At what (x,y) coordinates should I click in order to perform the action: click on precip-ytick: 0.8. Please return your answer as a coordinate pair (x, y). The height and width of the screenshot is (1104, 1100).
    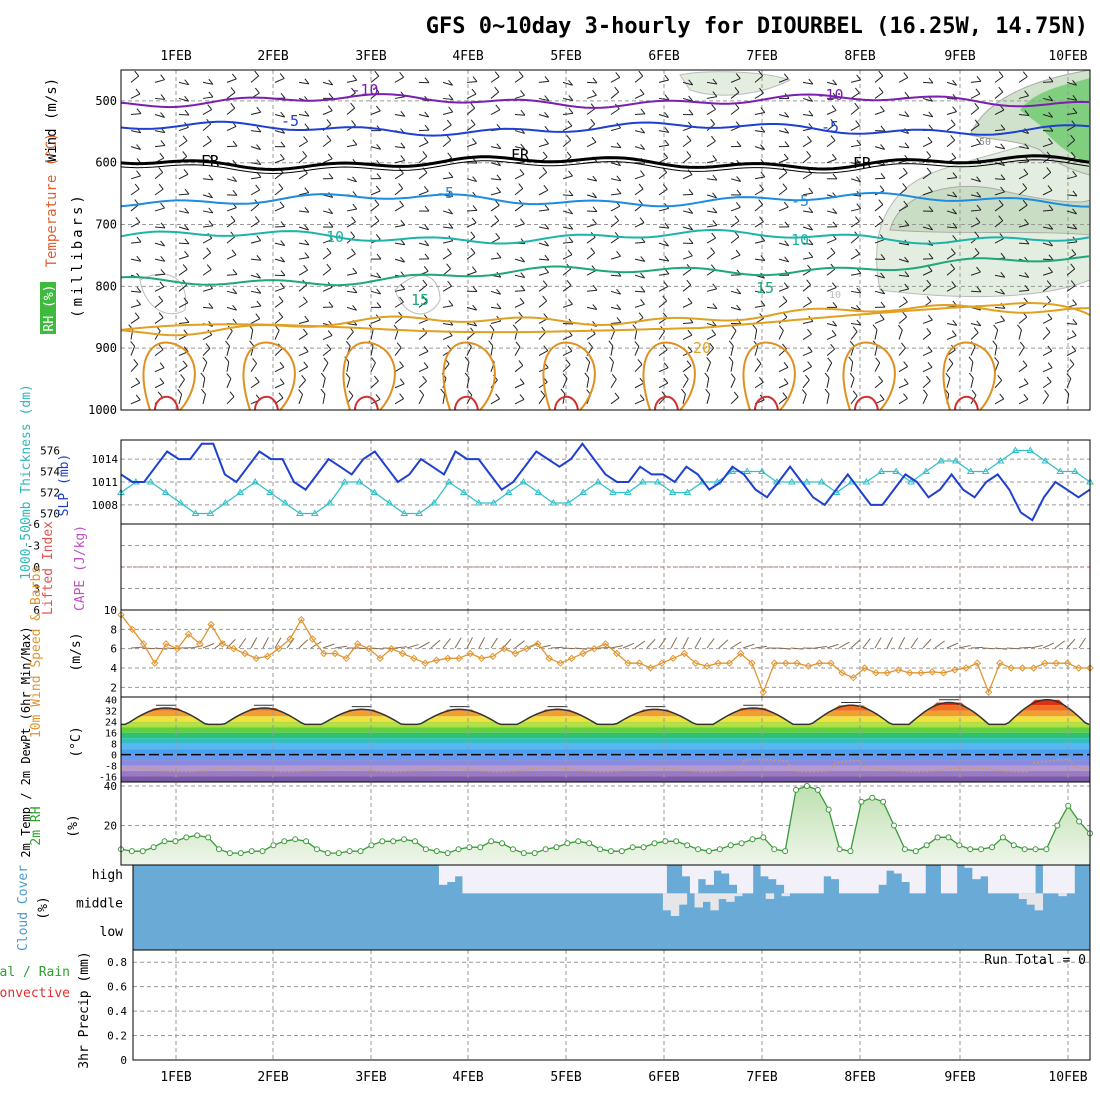
    Looking at the image, I should click on (117, 962).